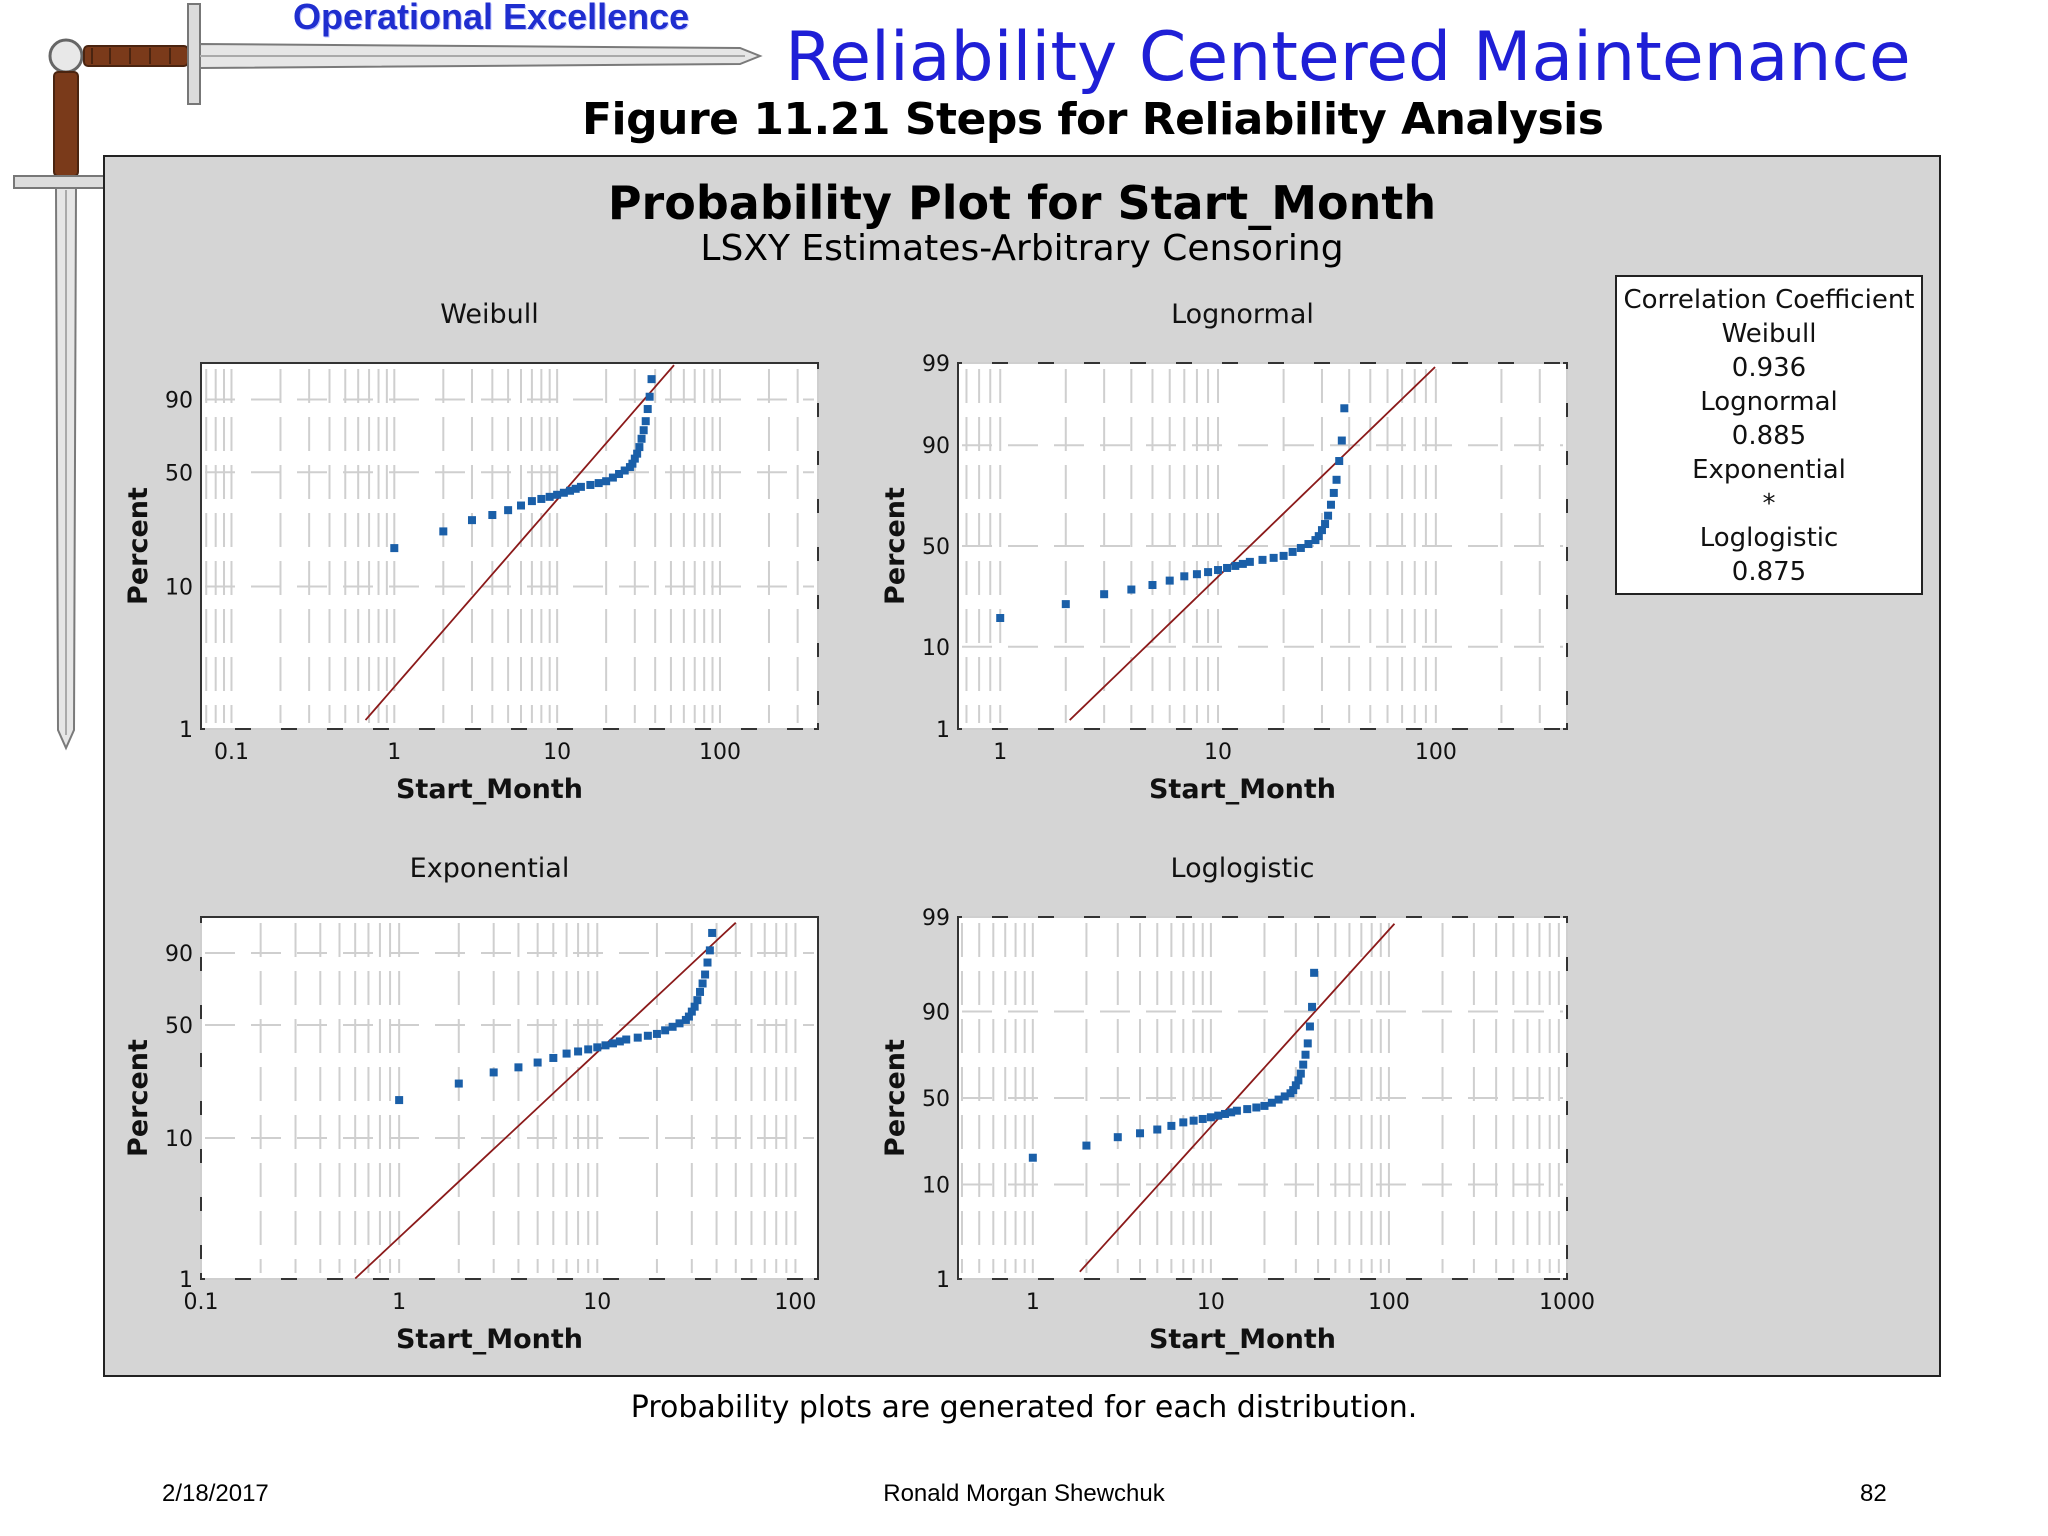  What do you see at coordinates (895, 546) in the screenshot?
I see `lognormal-y-axis-label: Percent` at bounding box center [895, 546].